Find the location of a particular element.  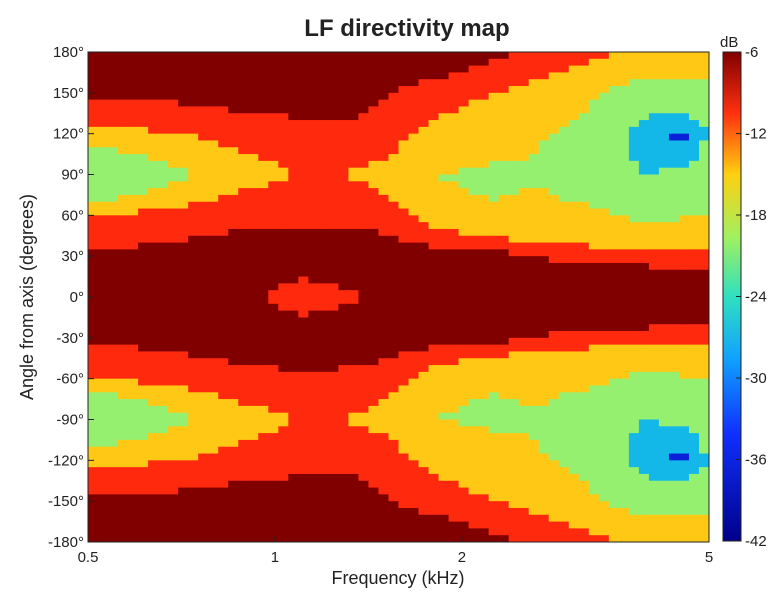

heatmap-cell-1904 is located at coordinates (534, 260).